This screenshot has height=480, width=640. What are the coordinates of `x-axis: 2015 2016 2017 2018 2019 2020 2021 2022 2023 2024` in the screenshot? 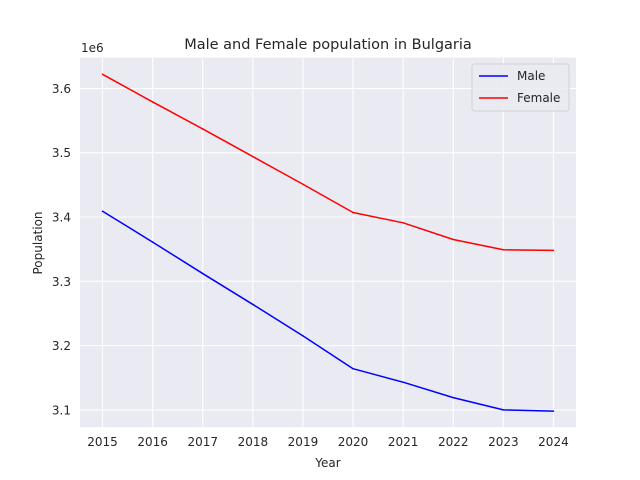 It's located at (327, 442).